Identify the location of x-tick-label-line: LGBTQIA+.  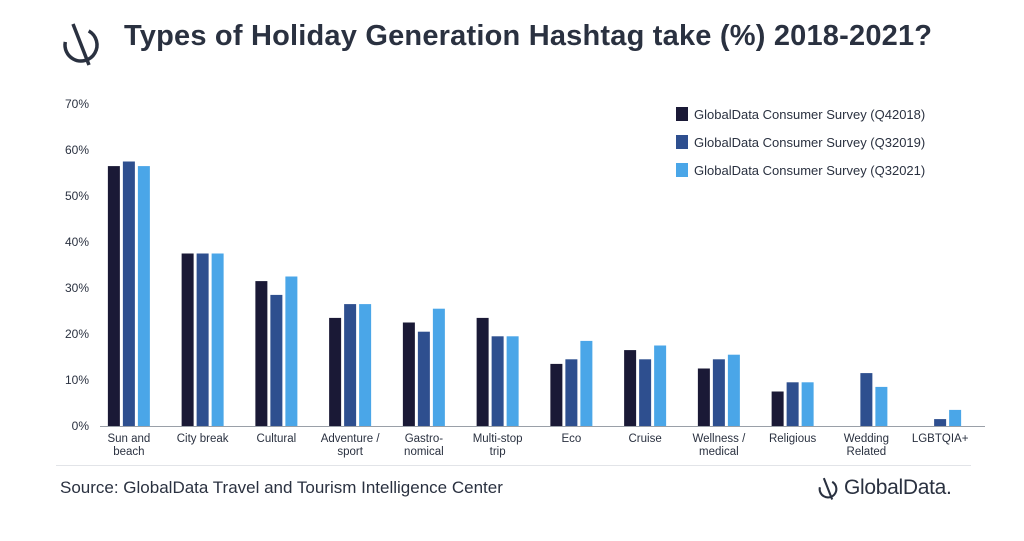
(940, 439).